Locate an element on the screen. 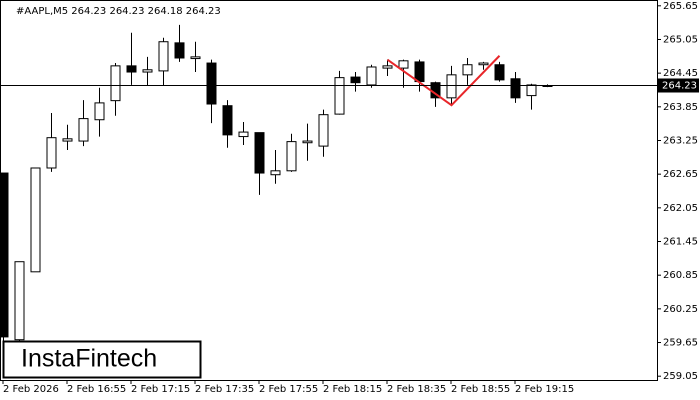 This screenshot has height=400, width=700. y-tick-label: 263.85 is located at coordinates (680, 107).